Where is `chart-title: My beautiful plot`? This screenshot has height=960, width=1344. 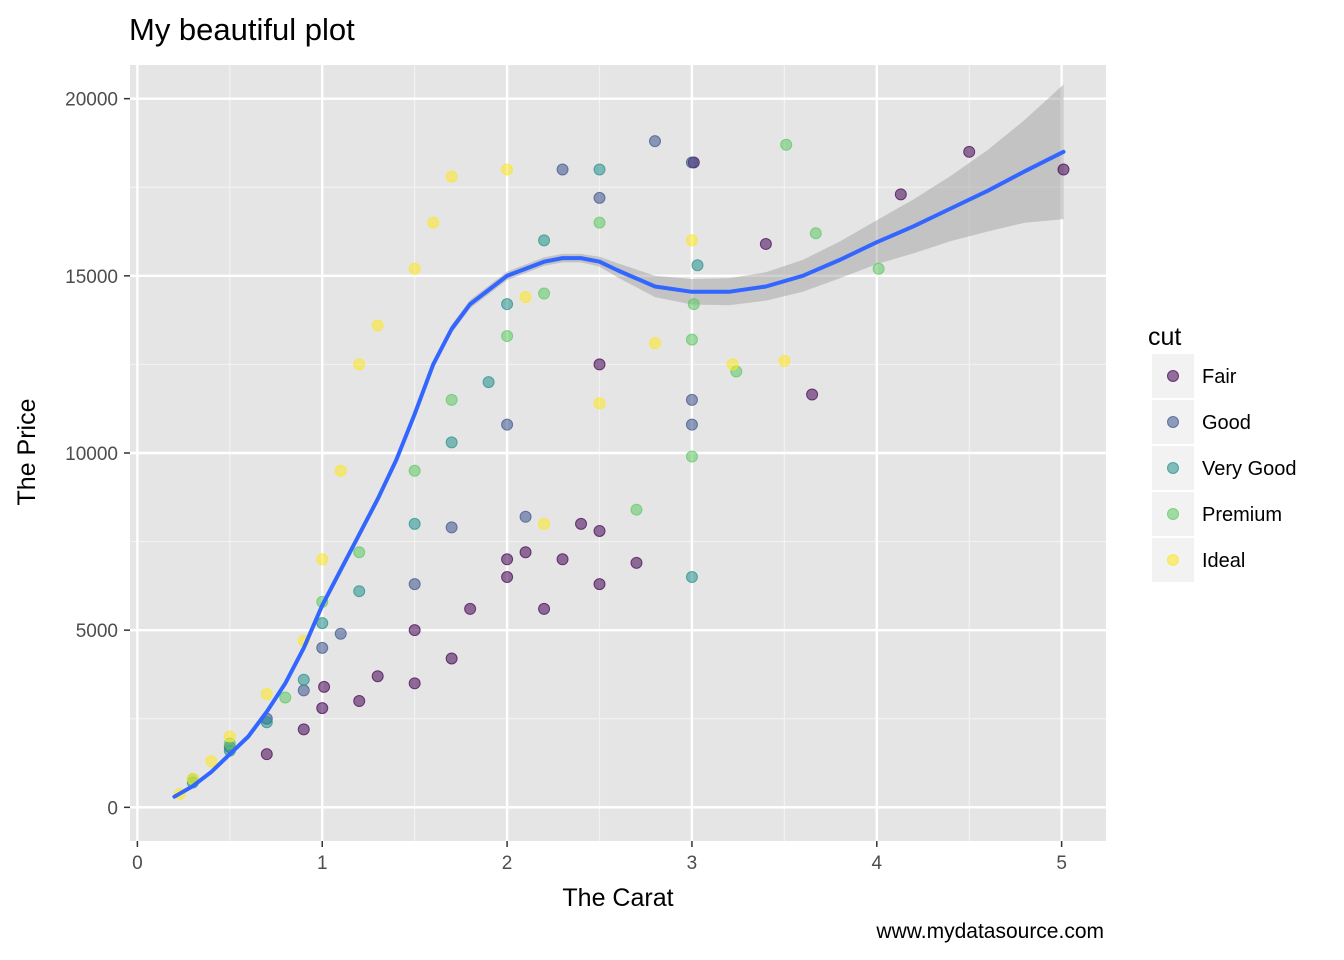
chart-title: My beautiful plot is located at coordinates (242, 29).